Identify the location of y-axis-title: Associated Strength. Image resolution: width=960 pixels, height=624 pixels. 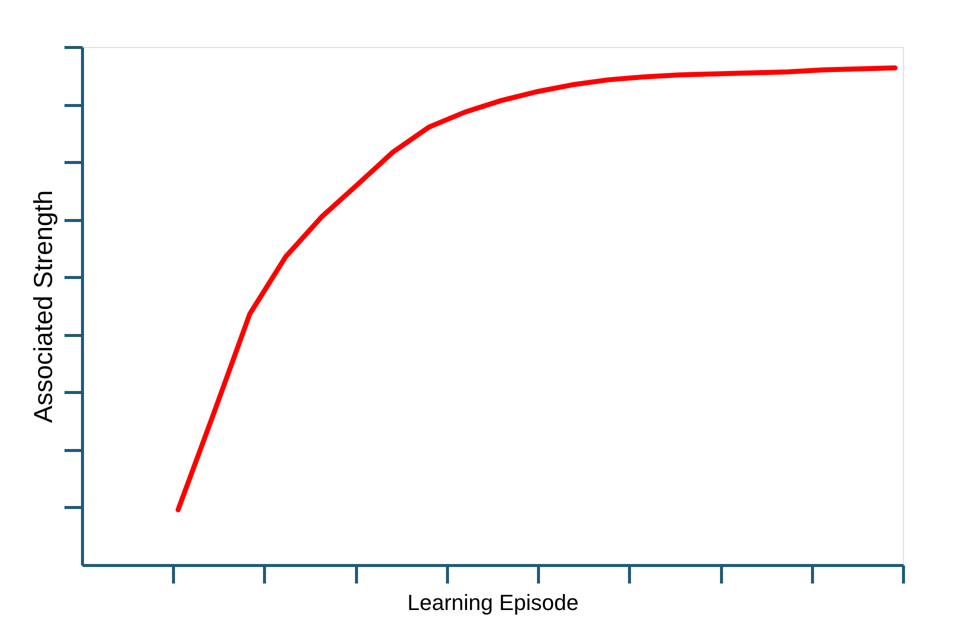
(43, 306).